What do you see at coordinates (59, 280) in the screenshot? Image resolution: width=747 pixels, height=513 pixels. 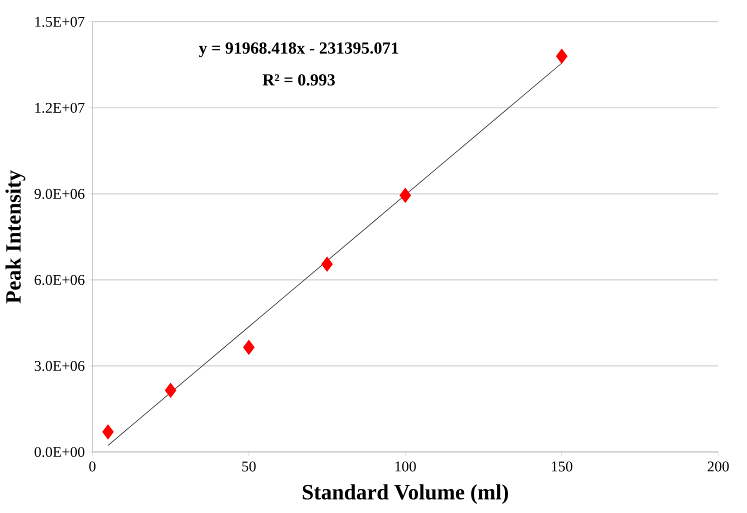 I see `y-tick-label: 6.0E+06` at bounding box center [59, 280].